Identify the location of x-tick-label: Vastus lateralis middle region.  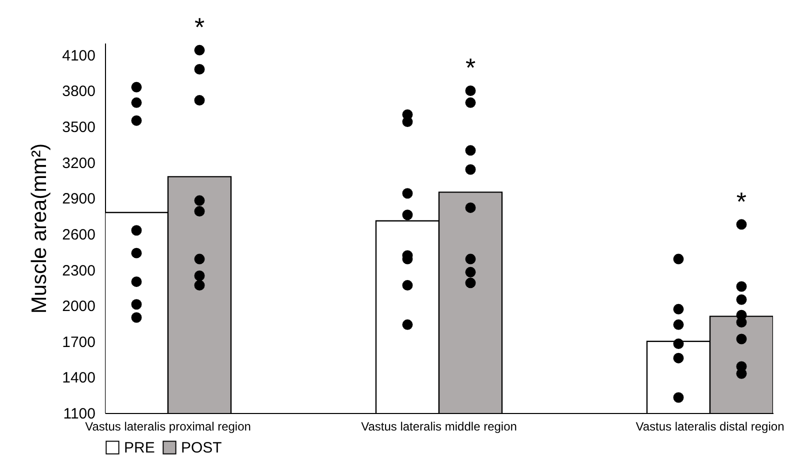
(439, 427).